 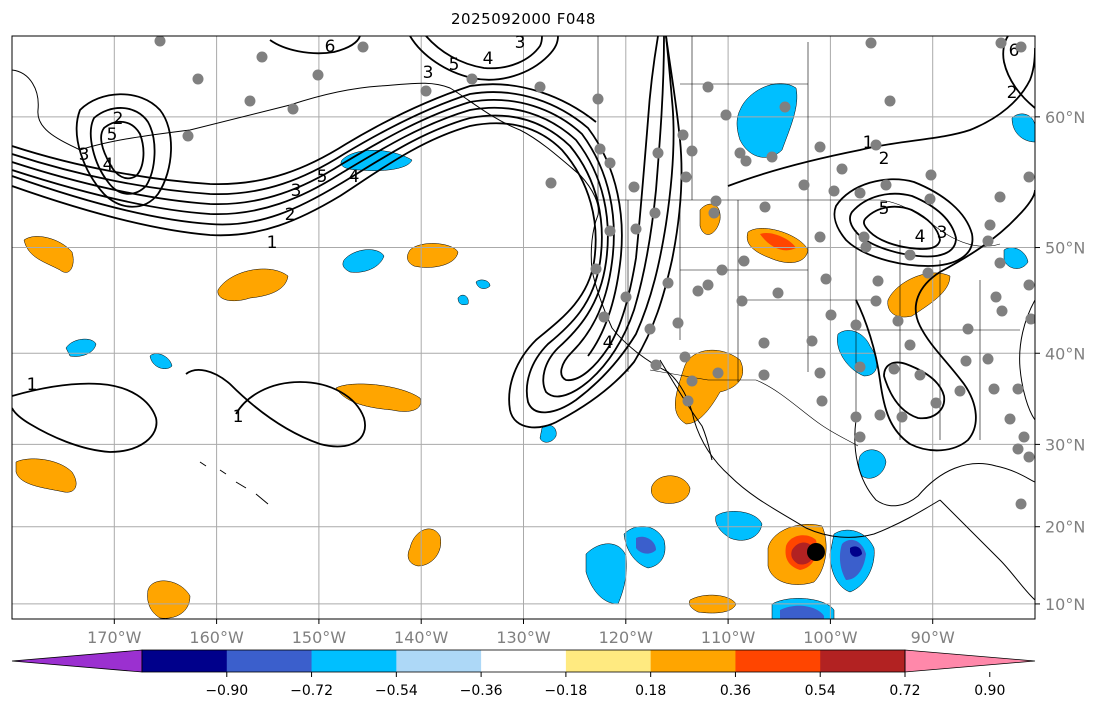 I want to click on colorbar-extend-low, so click(x=77, y=661).